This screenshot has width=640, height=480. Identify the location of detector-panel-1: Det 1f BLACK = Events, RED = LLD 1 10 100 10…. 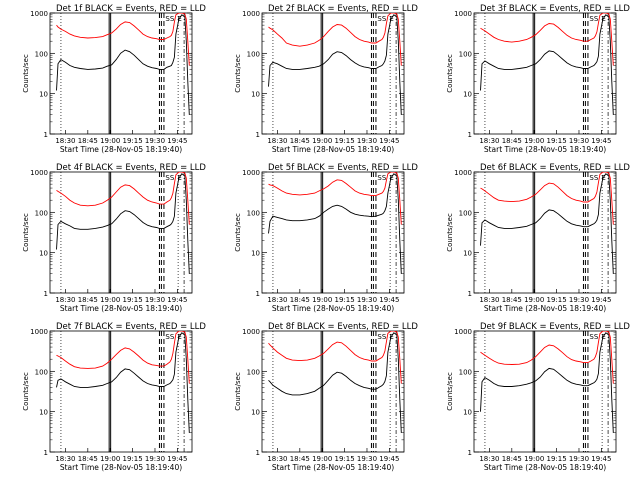
(114, 79).